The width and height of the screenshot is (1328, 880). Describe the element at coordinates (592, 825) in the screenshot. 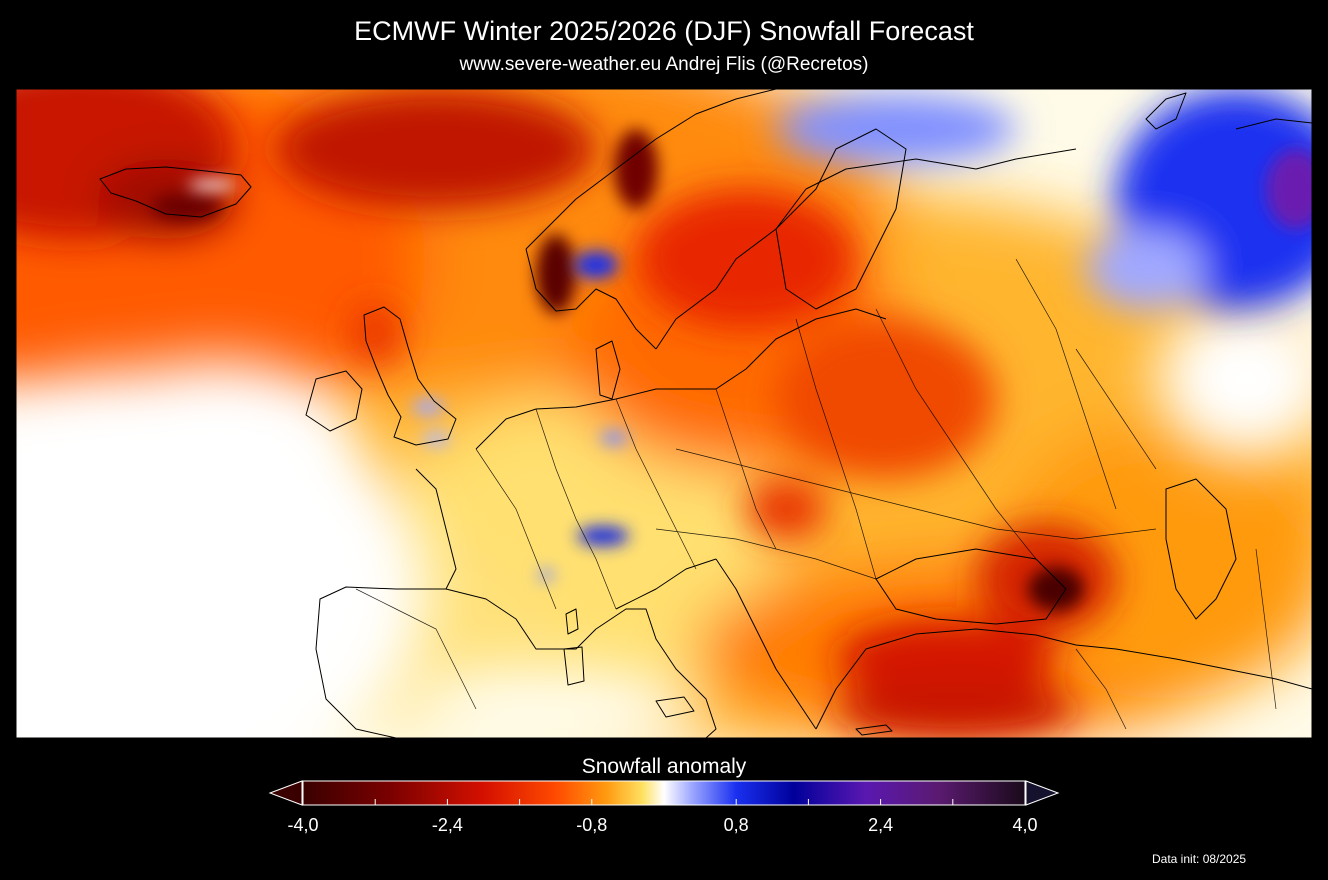

I see `colorbar-tick-label: -0,8` at that location.